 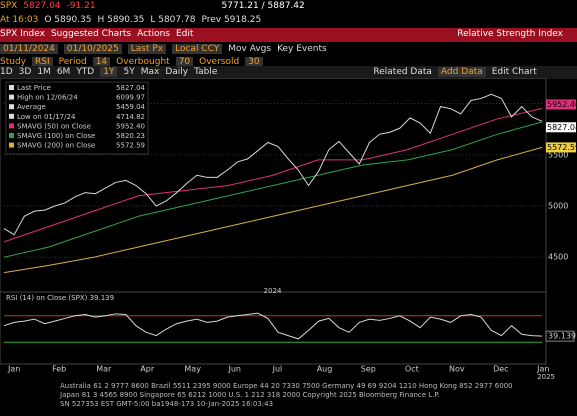 I want to click on overbought: 70, so click(x=184, y=62).